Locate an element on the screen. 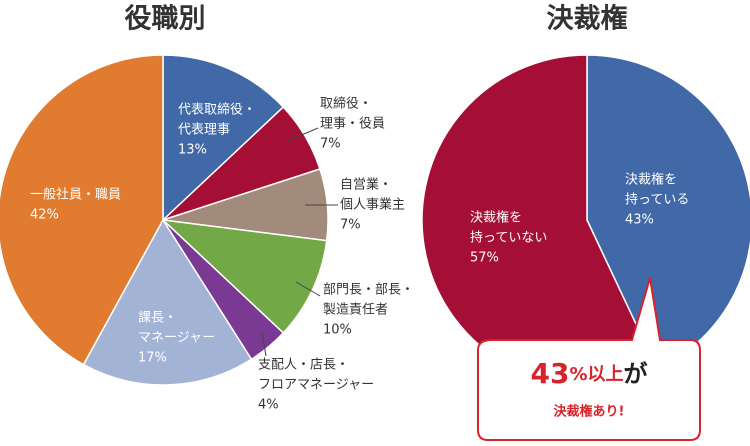 Image resolution: width=750 pixels, height=446 pixels. value-label: 4% is located at coordinates (268, 405).